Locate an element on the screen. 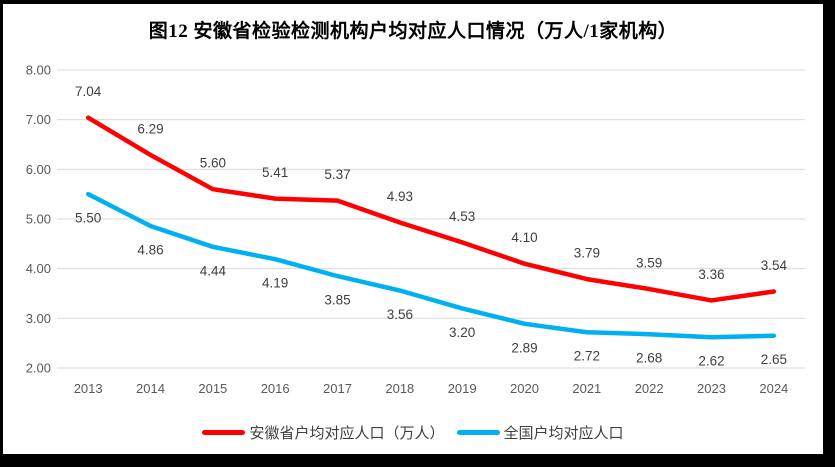 The image size is (835, 467). legend-label: 安徽省户均对应人口（万人） is located at coordinates (347, 433).